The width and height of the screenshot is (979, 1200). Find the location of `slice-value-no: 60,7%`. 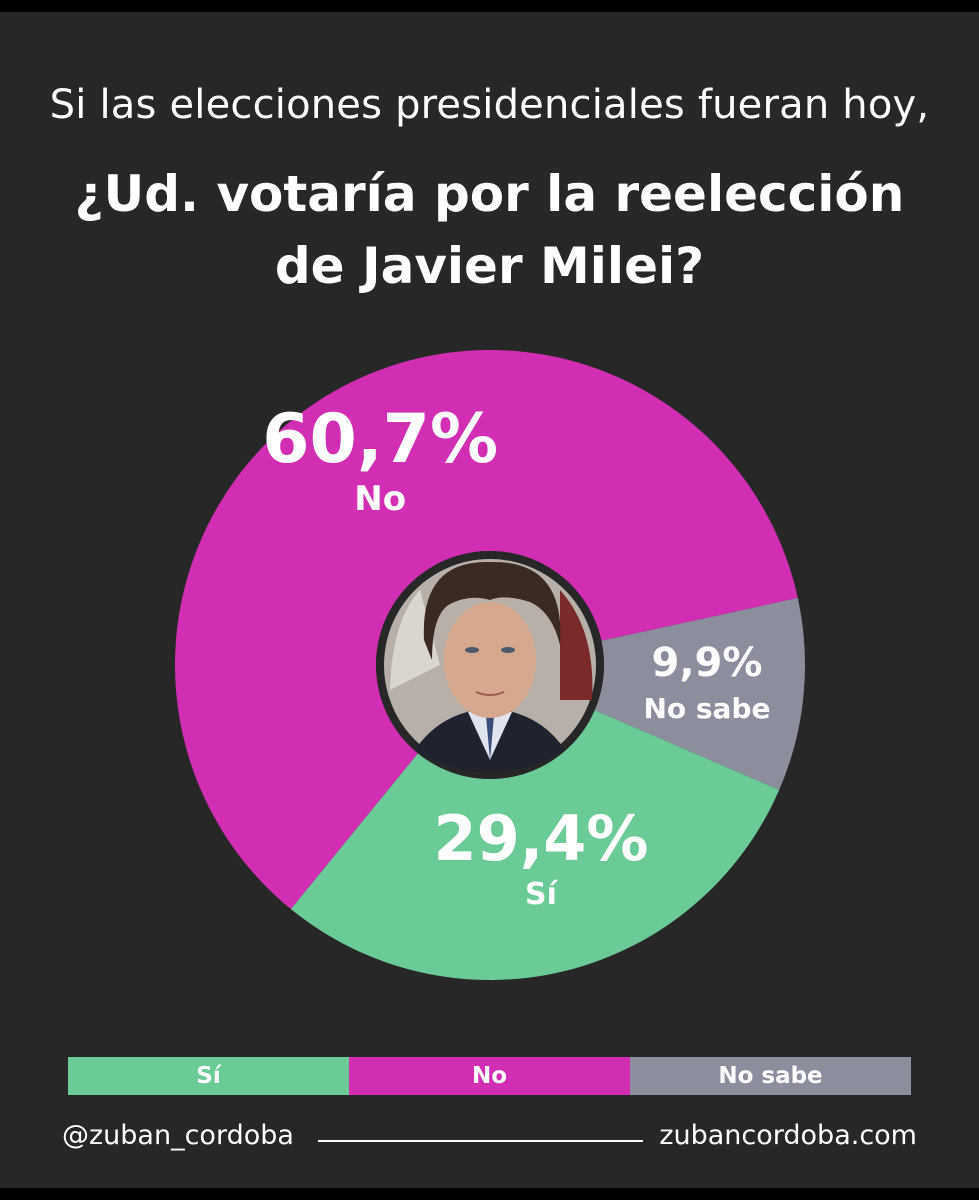

slice-value-no: 60,7% is located at coordinates (380, 439).